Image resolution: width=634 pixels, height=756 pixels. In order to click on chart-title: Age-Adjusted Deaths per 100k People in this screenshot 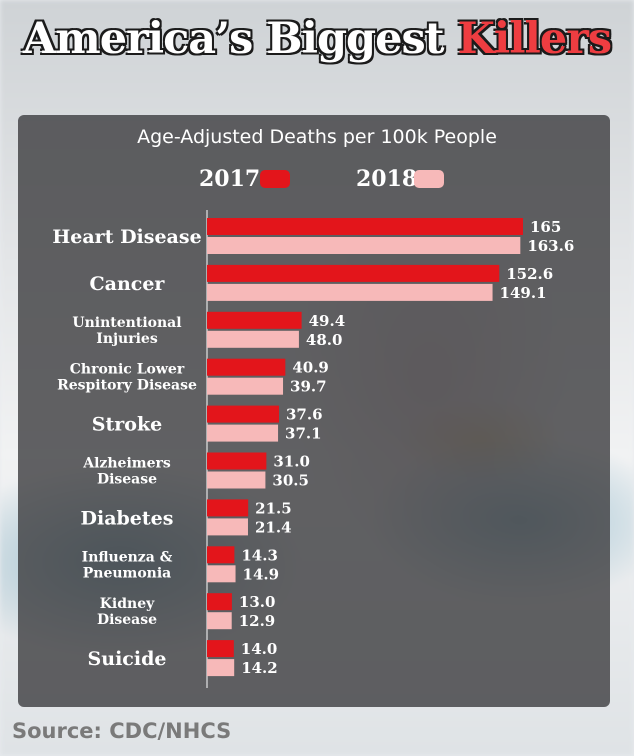, I will do `click(317, 137)`.